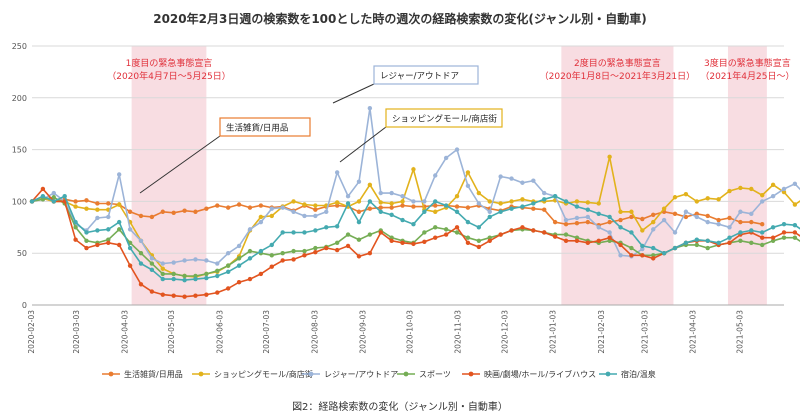  Describe the element at coordinates (219, 332) in the screenshot. I see `x-tick-label: 2020-06-03` at that location.